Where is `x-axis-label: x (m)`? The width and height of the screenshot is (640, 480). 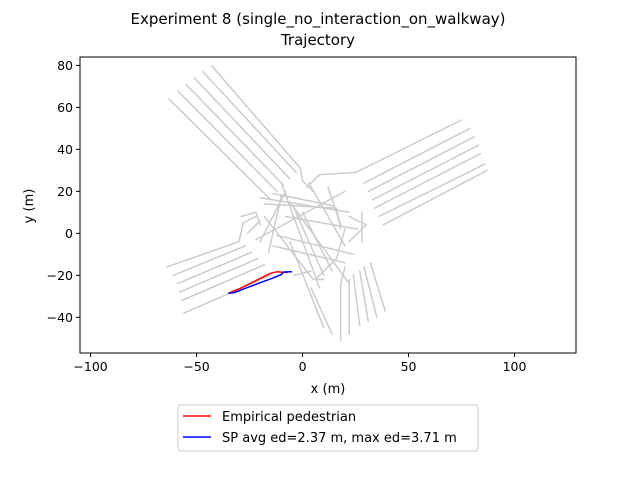 x-axis-label: x (m) is located at coordinates (328, 389).